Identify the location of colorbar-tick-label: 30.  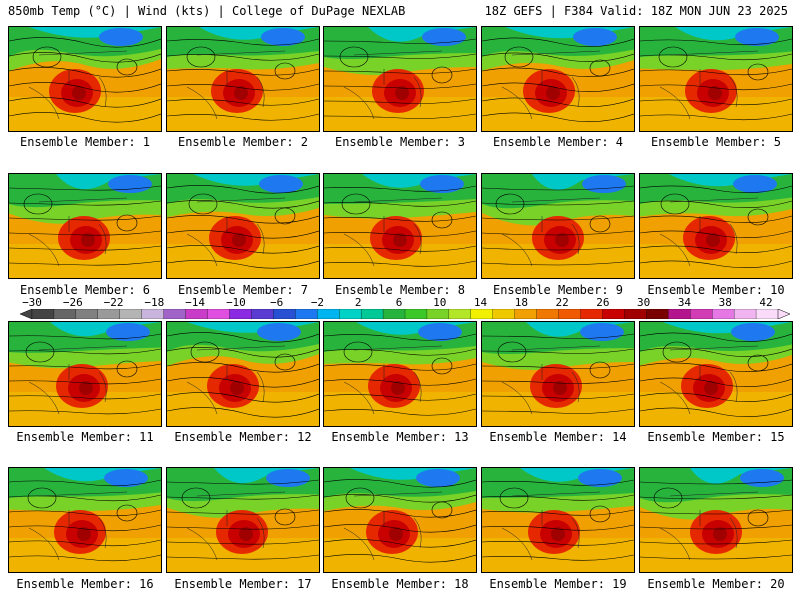
(644, 302).